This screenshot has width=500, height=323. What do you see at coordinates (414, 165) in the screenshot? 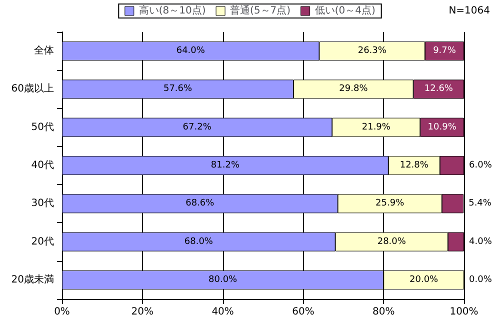
I see `data-label: 12.8%` at bounding box center [414, 165].